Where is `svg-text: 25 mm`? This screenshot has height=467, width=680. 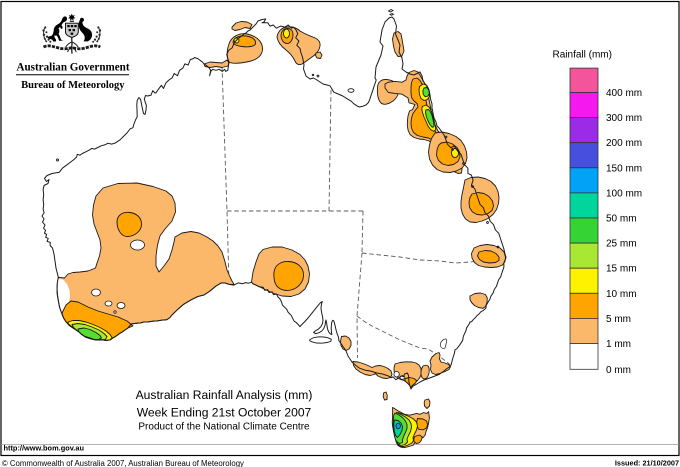 svg-text: 25 mm is located at coordinates (621, 244).